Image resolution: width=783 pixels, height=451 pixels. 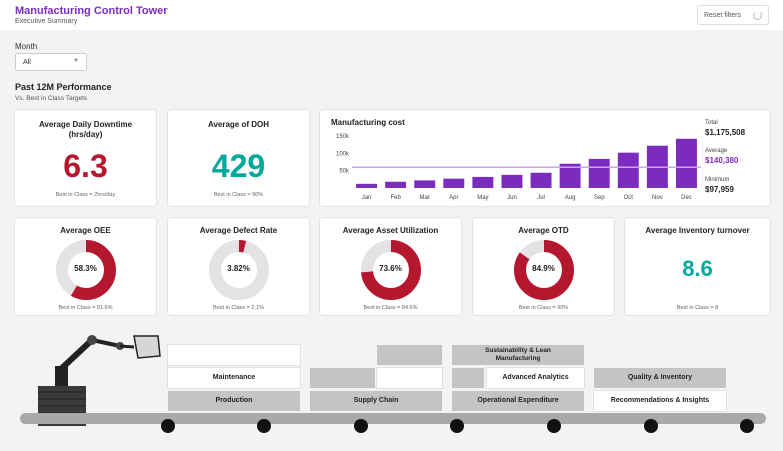 I want to click on tile-advanced-analytics: Advanced Analytics, so click(x=535, y=378).